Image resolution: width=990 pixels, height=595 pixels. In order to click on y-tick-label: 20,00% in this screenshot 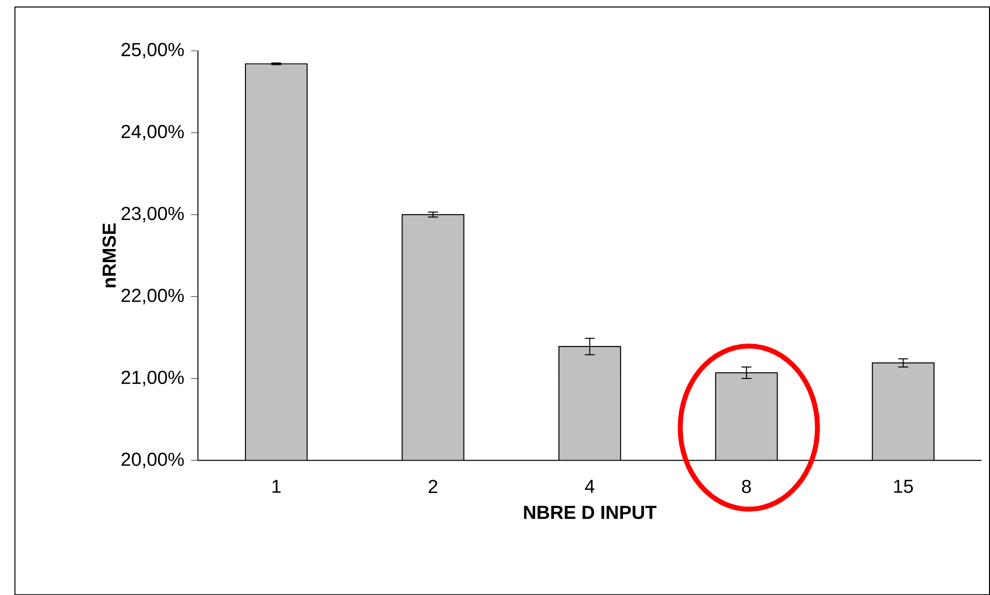, I will do `click(153, 460)`.